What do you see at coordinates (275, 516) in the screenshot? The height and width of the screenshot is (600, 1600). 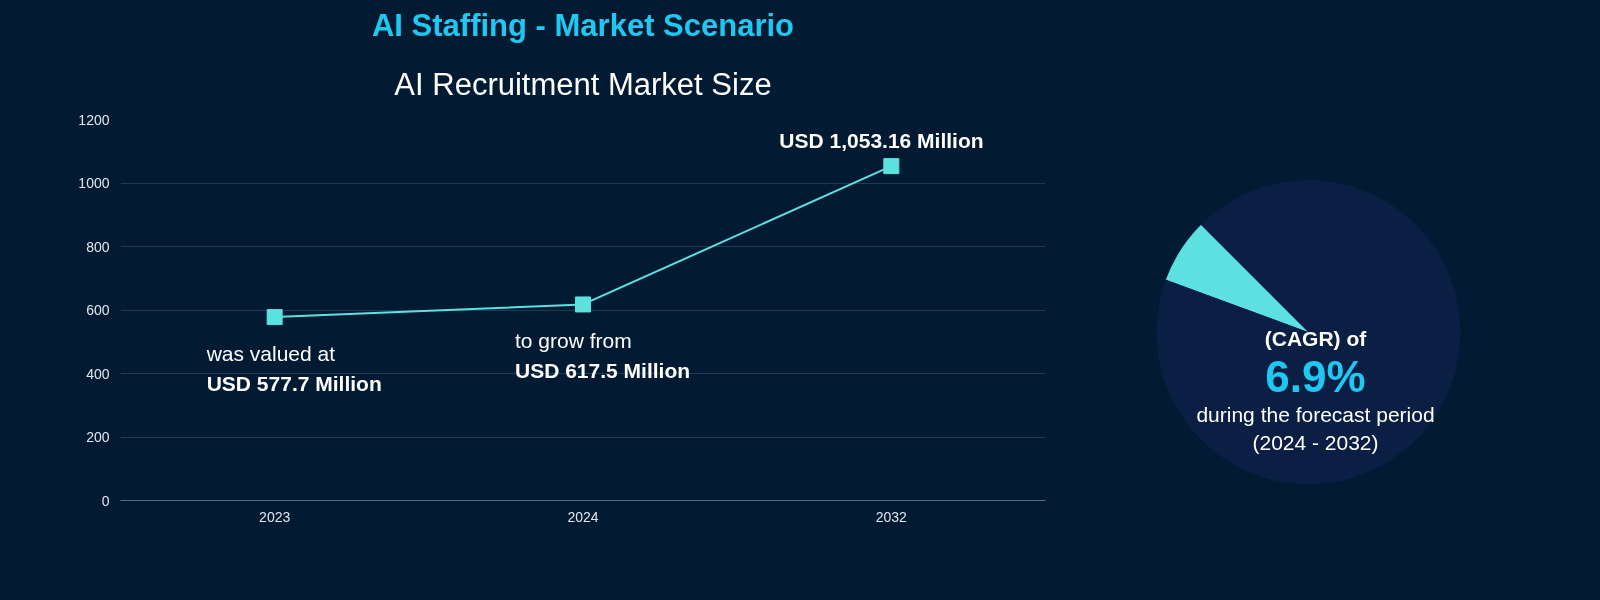 I see `x-tick-label: 2023` at bounding box center [275, 516].